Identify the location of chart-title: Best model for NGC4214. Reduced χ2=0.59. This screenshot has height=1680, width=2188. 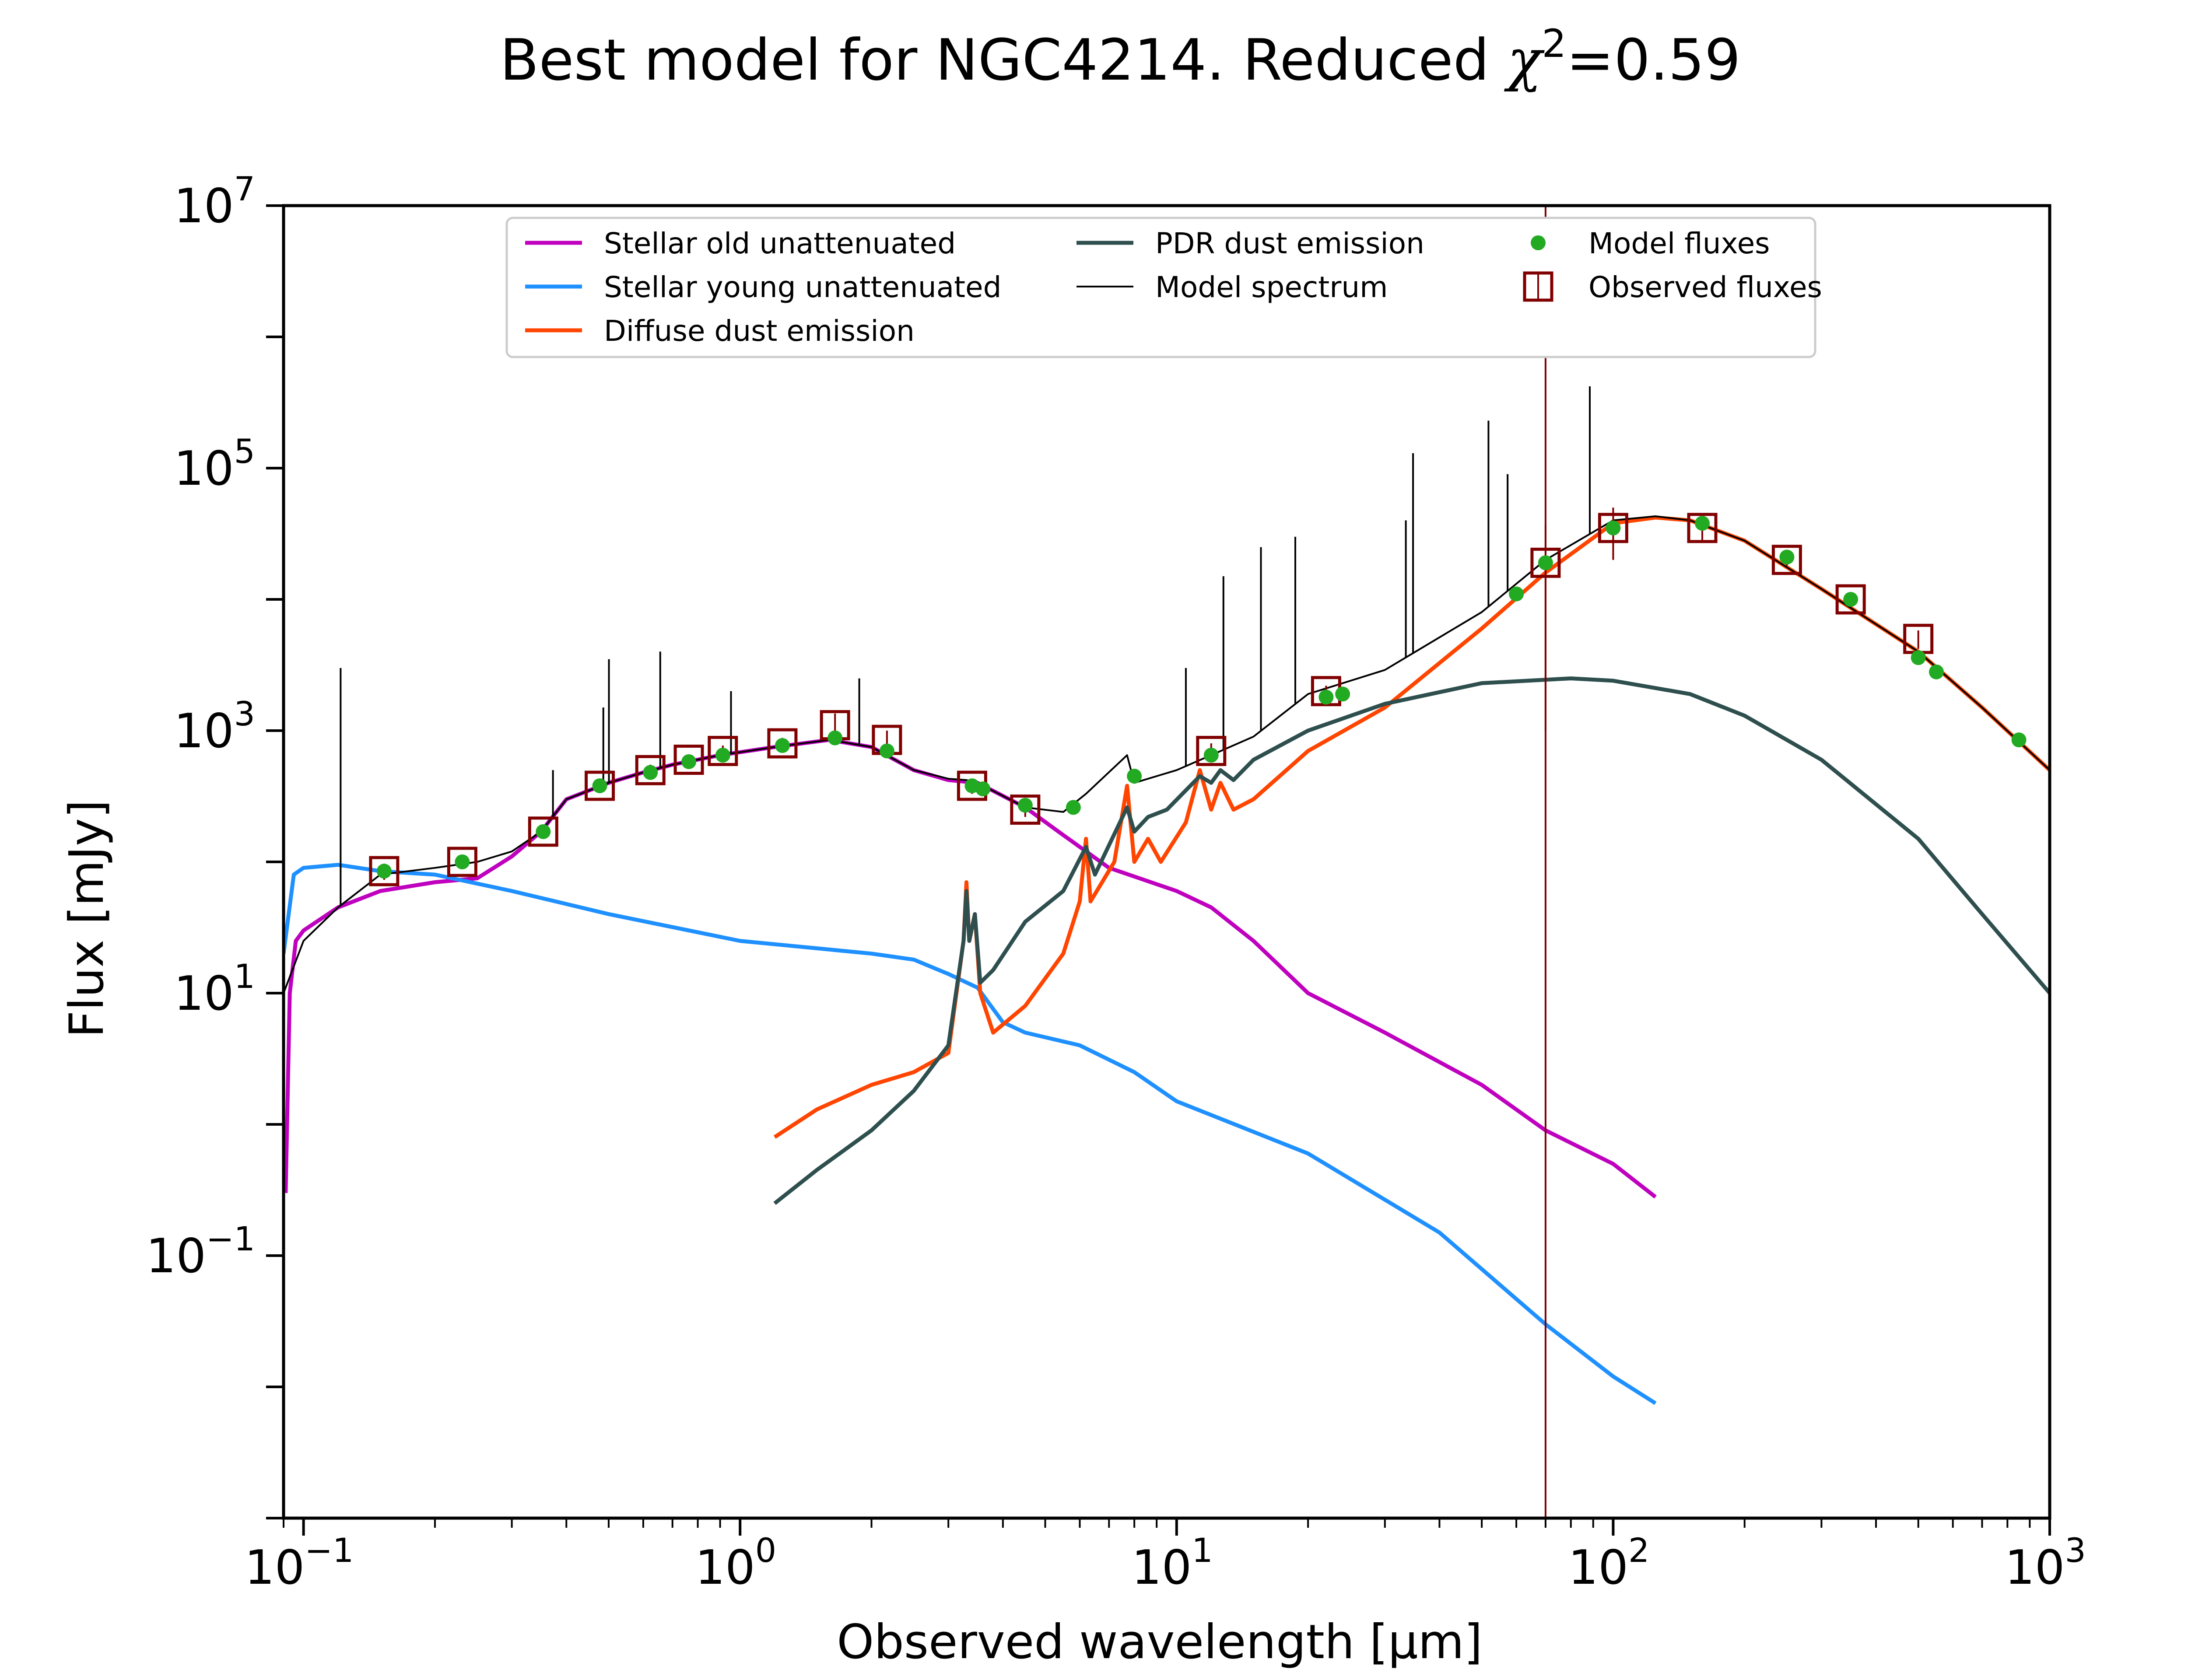
(1120, 57).